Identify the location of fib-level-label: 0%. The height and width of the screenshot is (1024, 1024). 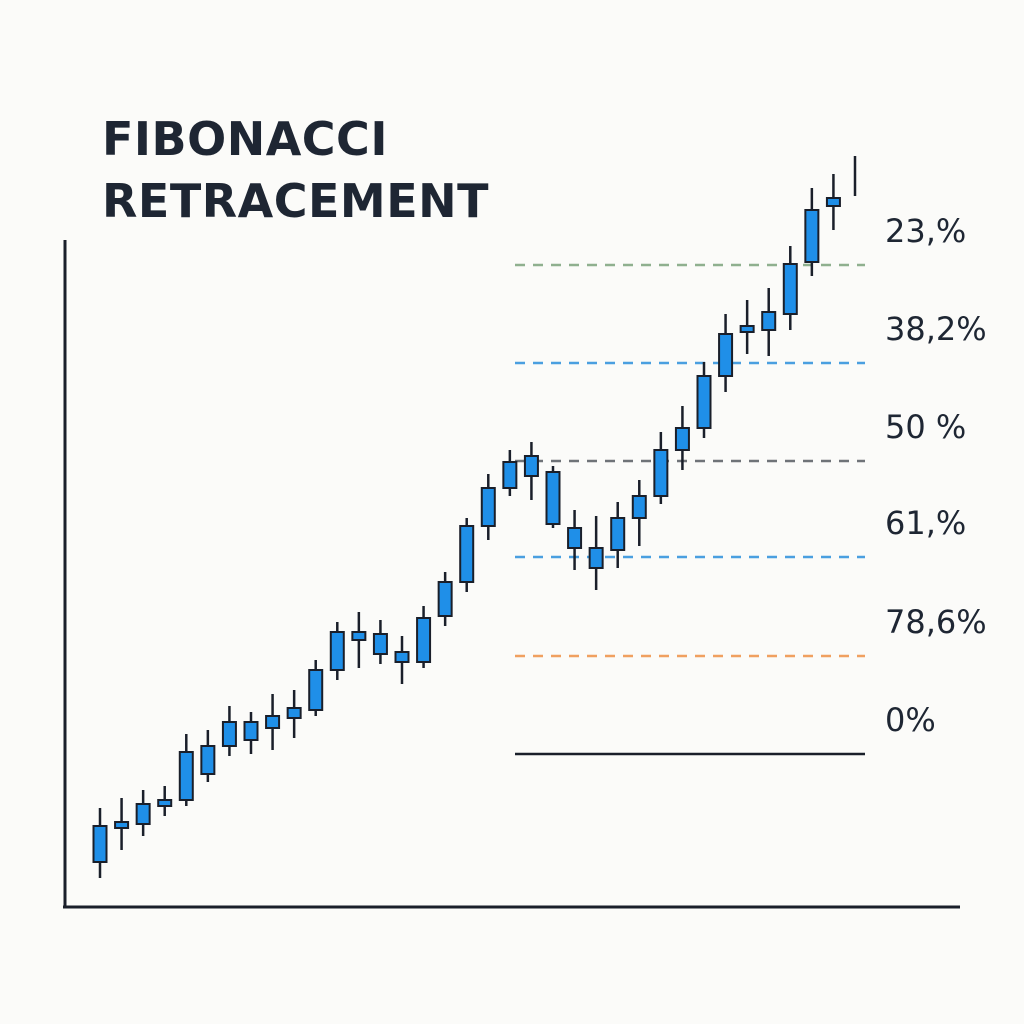
(910, 720).